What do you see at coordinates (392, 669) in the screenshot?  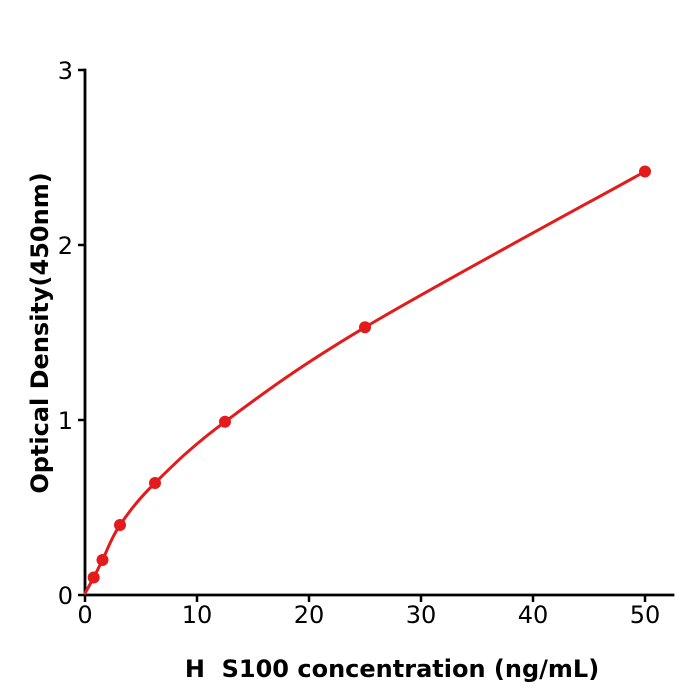 I see `x-axis-label: H S100 concentration (ng/mL)` at bounding box center [392, 669].